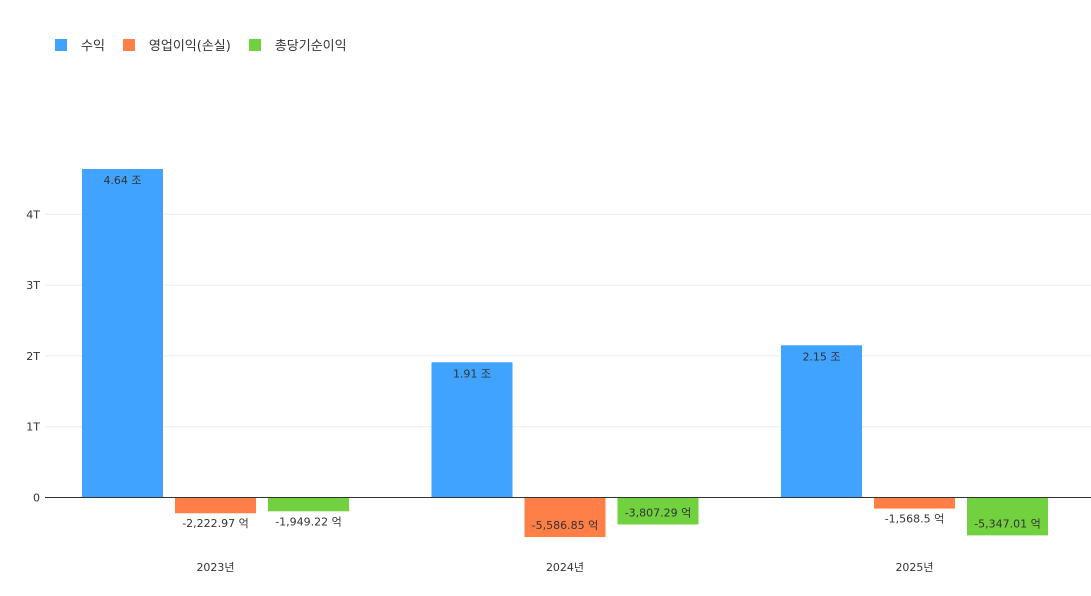 The image size is (1091, 596). What do you see at coordinates (128, 44) in the screenshot?
I see `legend-swatch-operating-income` at bounding box center [128, 44].